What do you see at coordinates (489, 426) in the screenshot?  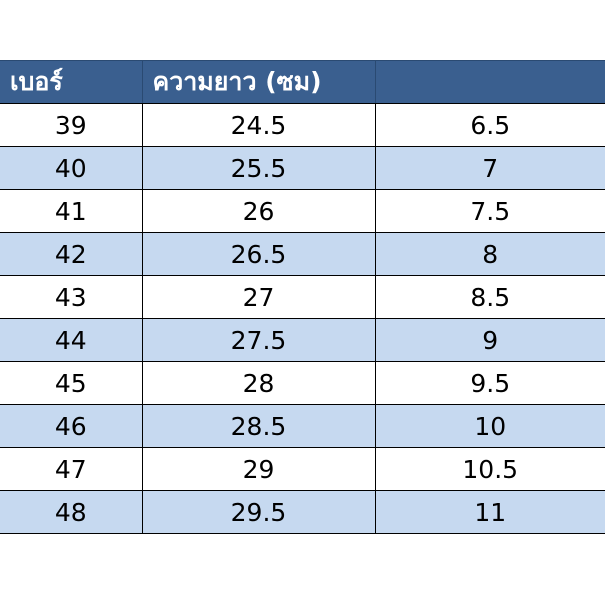 I see `table-cell: 10` at bounding box center [489, 426].